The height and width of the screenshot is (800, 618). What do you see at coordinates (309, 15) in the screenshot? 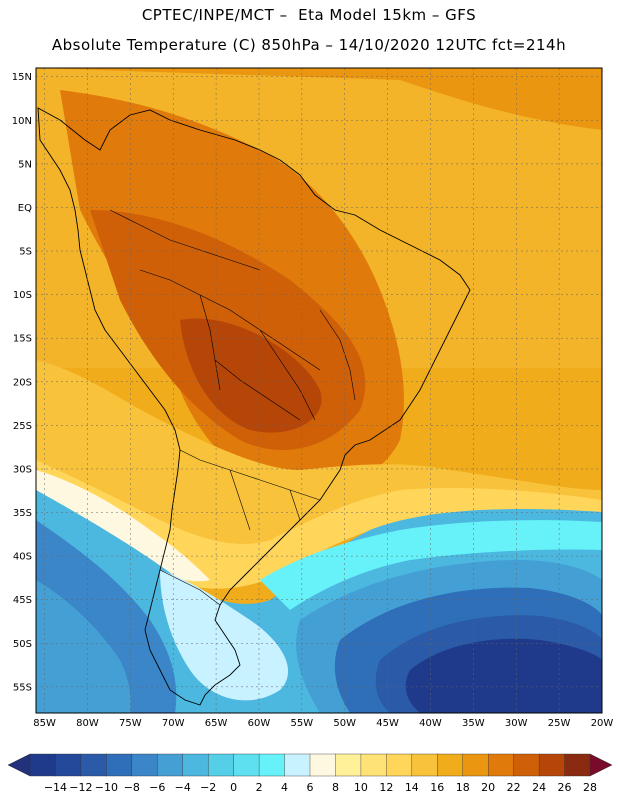
I see `chart-title: CPTEC/INPE/MCT – Eta Model 15km – GFS` at bounding box center [309, 15].